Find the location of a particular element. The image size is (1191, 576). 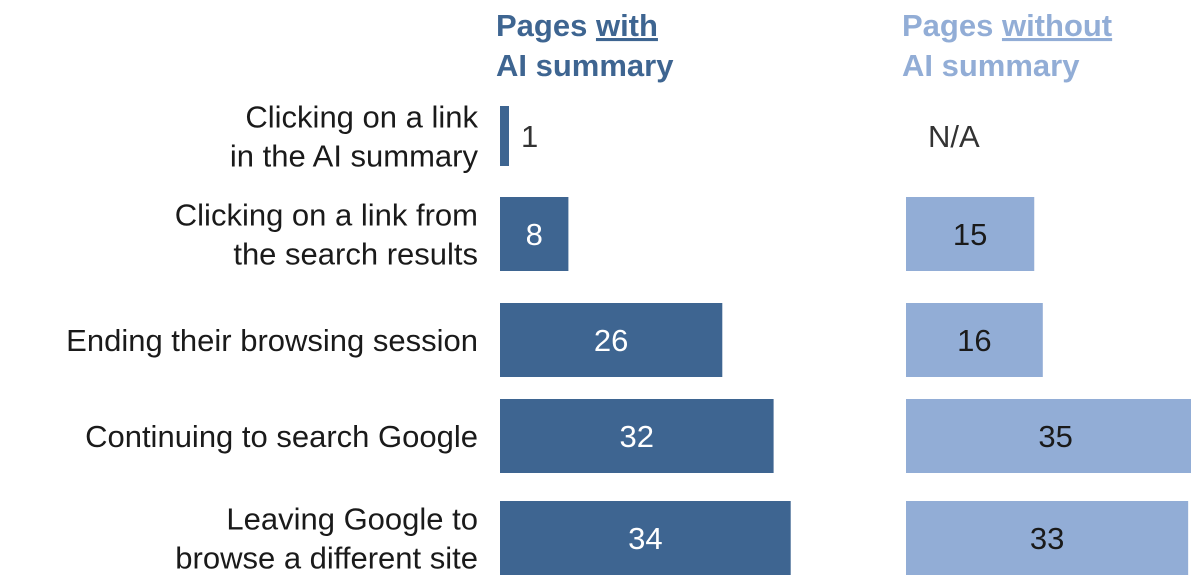

bar-p0-r2 is located at coordinates (611, 340).